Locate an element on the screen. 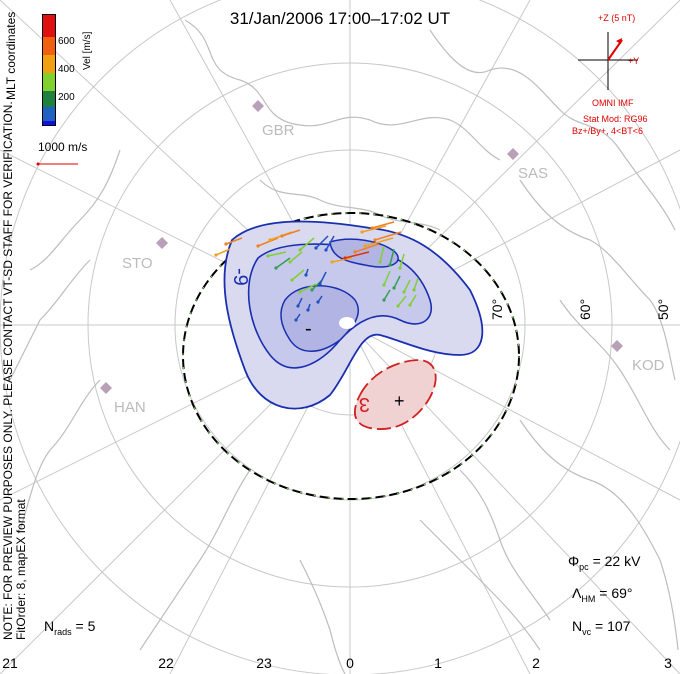 Image resolution: width=680 pixels, height=674 pixels. imf-source: OMNI IMF is located at coordinates (613, 103).